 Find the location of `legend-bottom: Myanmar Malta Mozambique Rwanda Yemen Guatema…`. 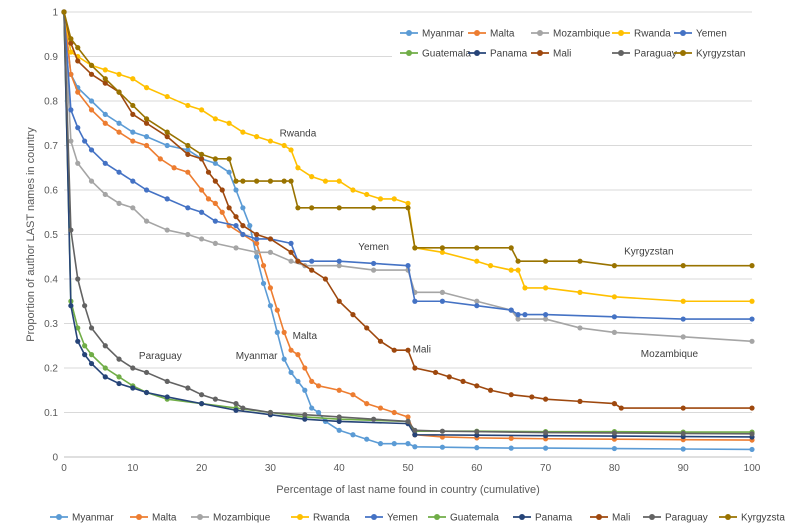

legend-bottom: Myanmar Malta Mozambique Rwanda Yemen Guatema… is located at coordinates (417, 518).